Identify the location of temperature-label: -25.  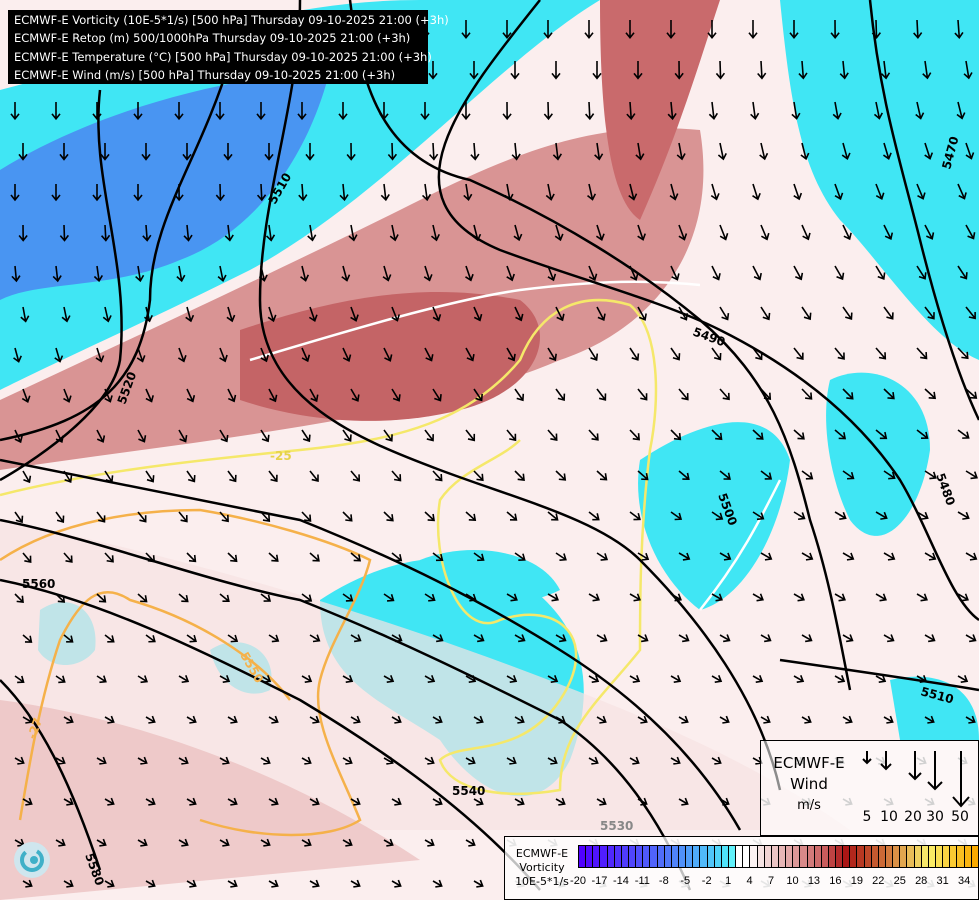
(281, 456).